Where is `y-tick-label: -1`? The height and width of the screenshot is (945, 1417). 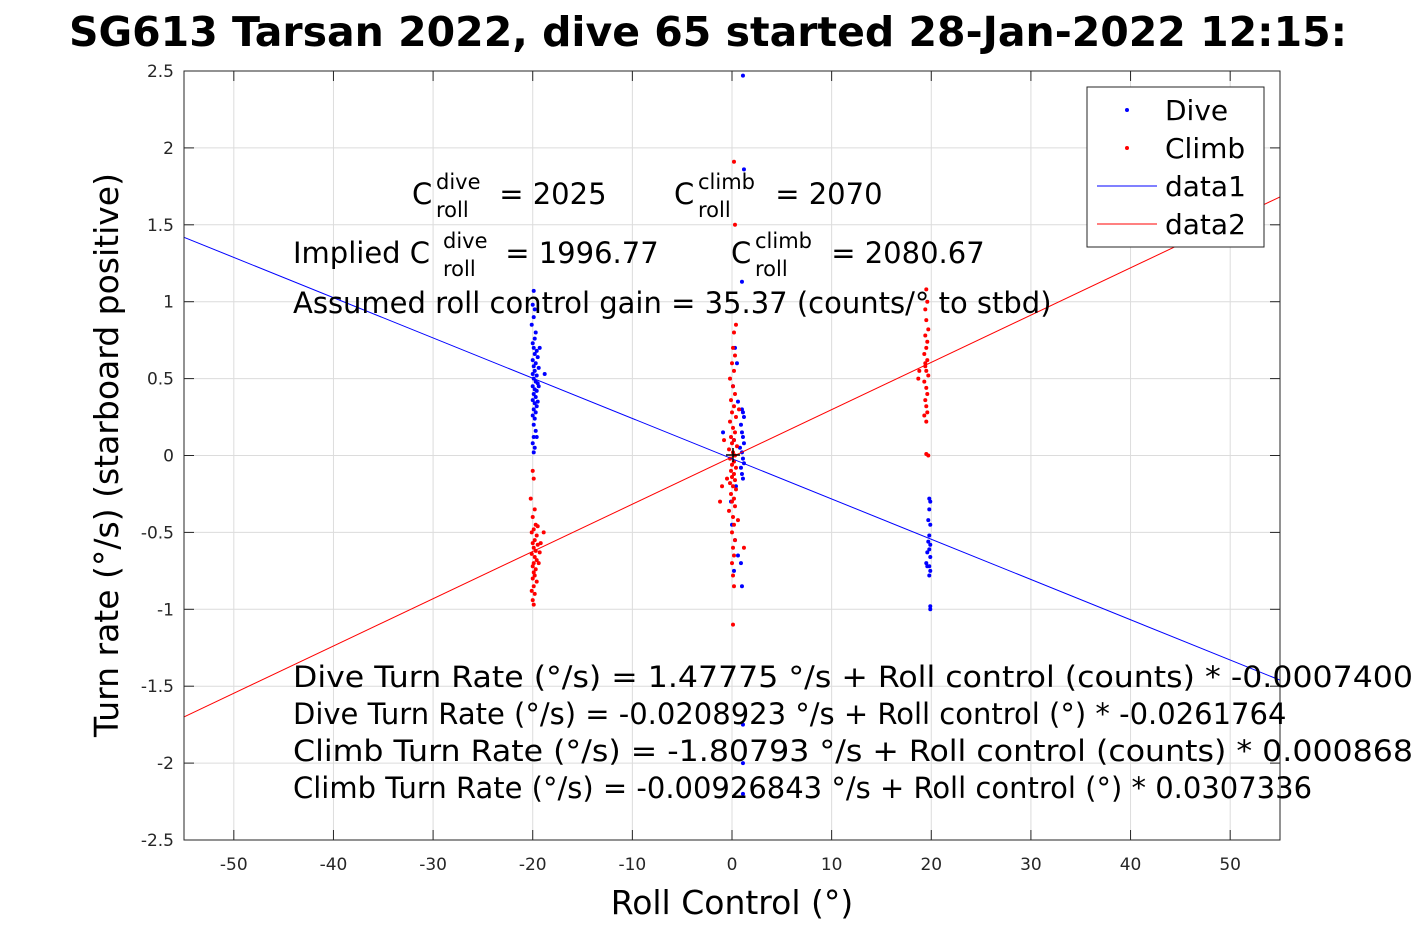 y-tick-label: -1 is located at coordinates (165, 610).